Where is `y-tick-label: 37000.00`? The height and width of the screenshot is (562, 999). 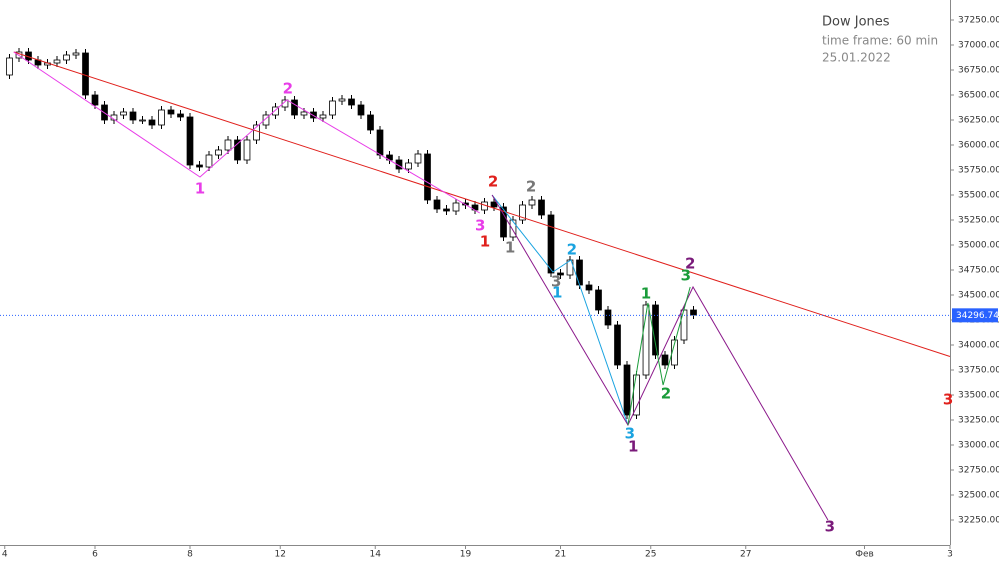 y-tick-label: 37000.00 is located at coordinates (978, 46).